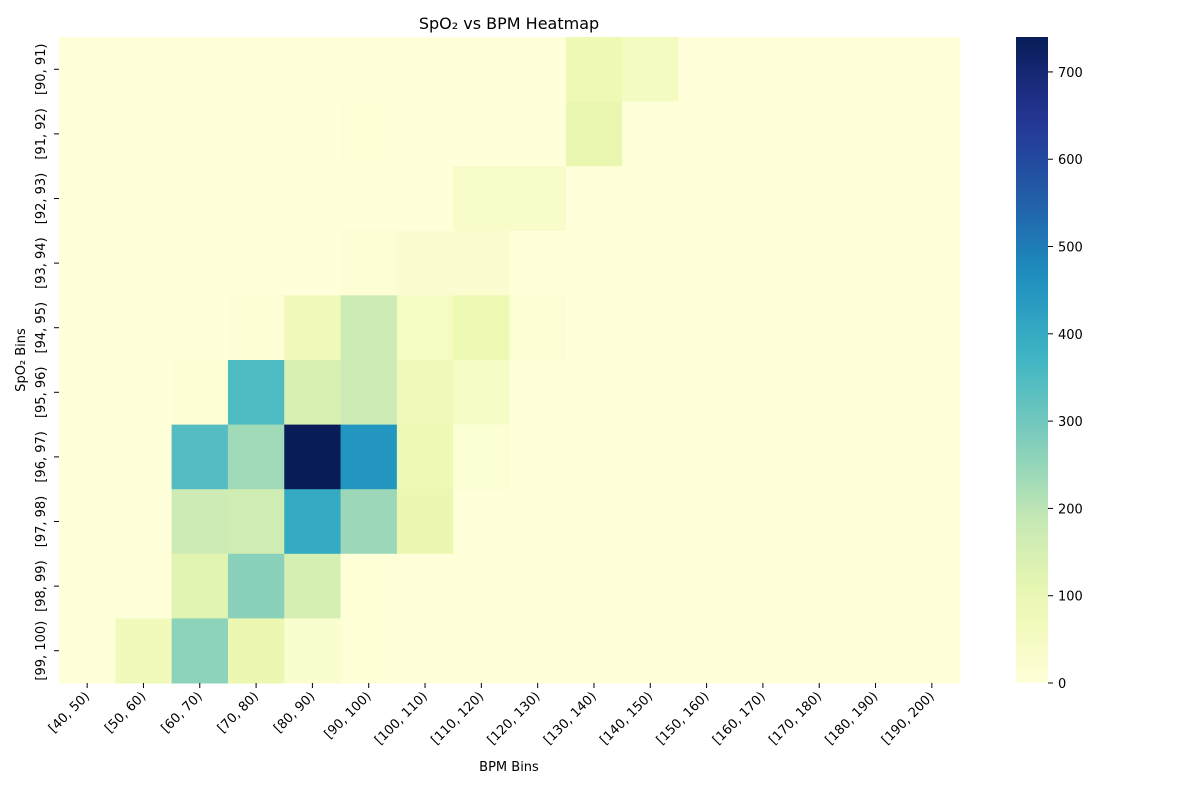  Describe the element at coordinates (41, 199) in the screenshot. I see `y-tick-label: [92, 93)` at that location.